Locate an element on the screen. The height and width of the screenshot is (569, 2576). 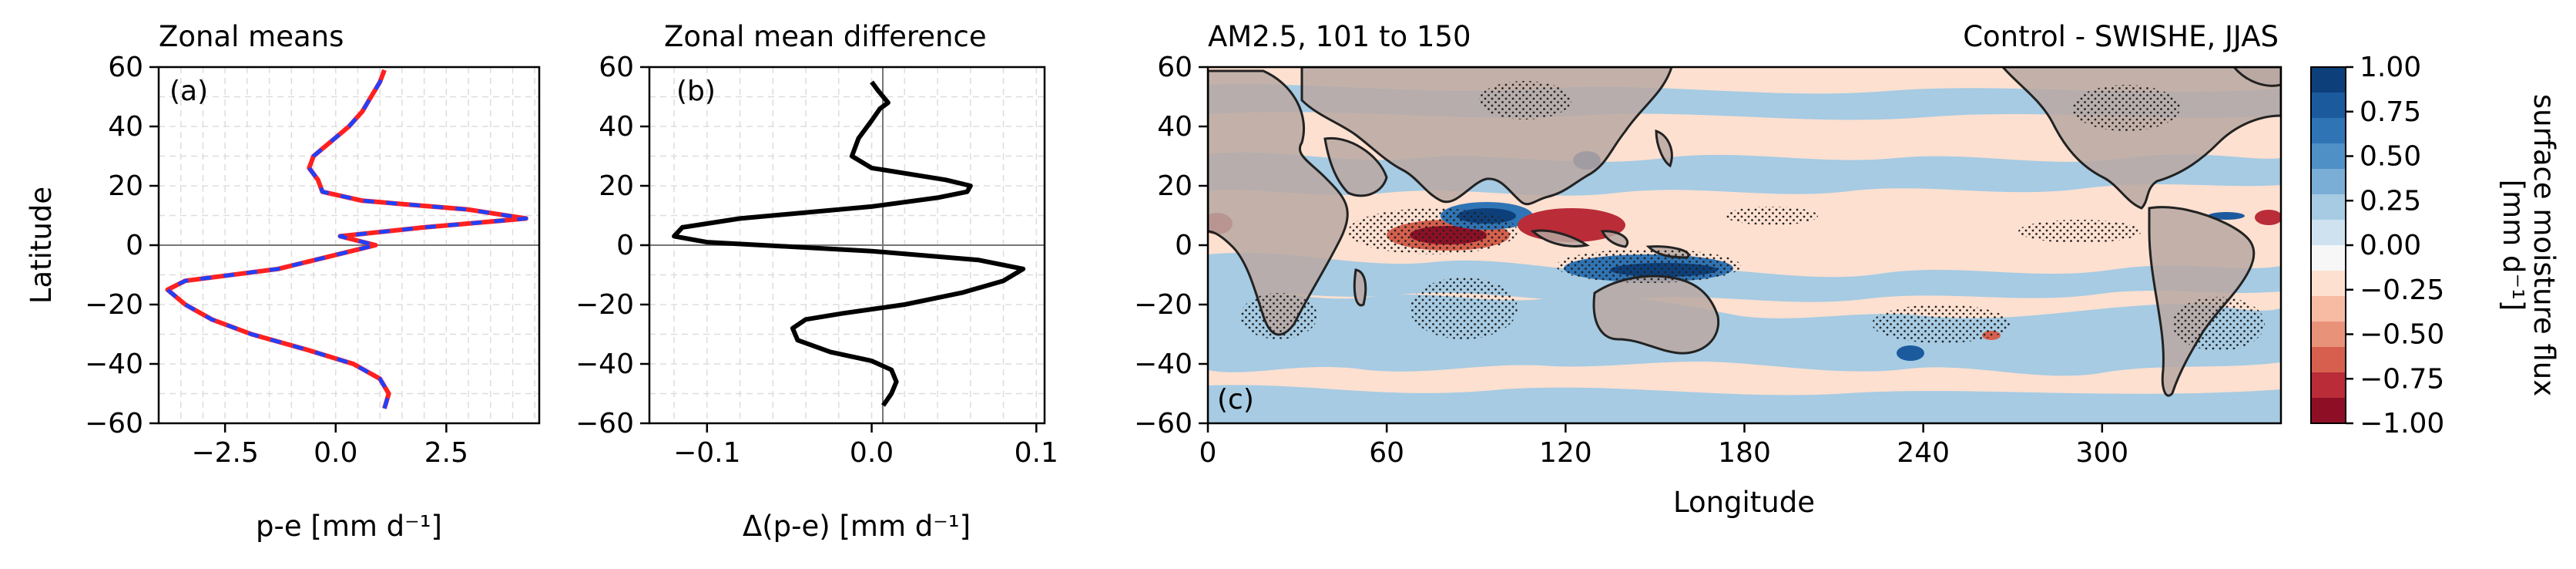
anomaly-positive-eastpacific is located at coordinates (2226, 216).